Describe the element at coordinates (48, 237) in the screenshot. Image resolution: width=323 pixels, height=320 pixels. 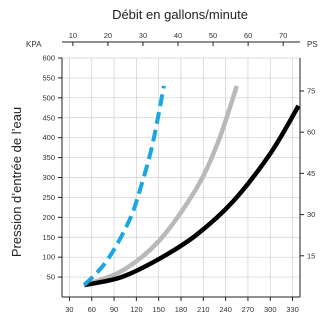
I see `left-tick-label: 150` at that location.